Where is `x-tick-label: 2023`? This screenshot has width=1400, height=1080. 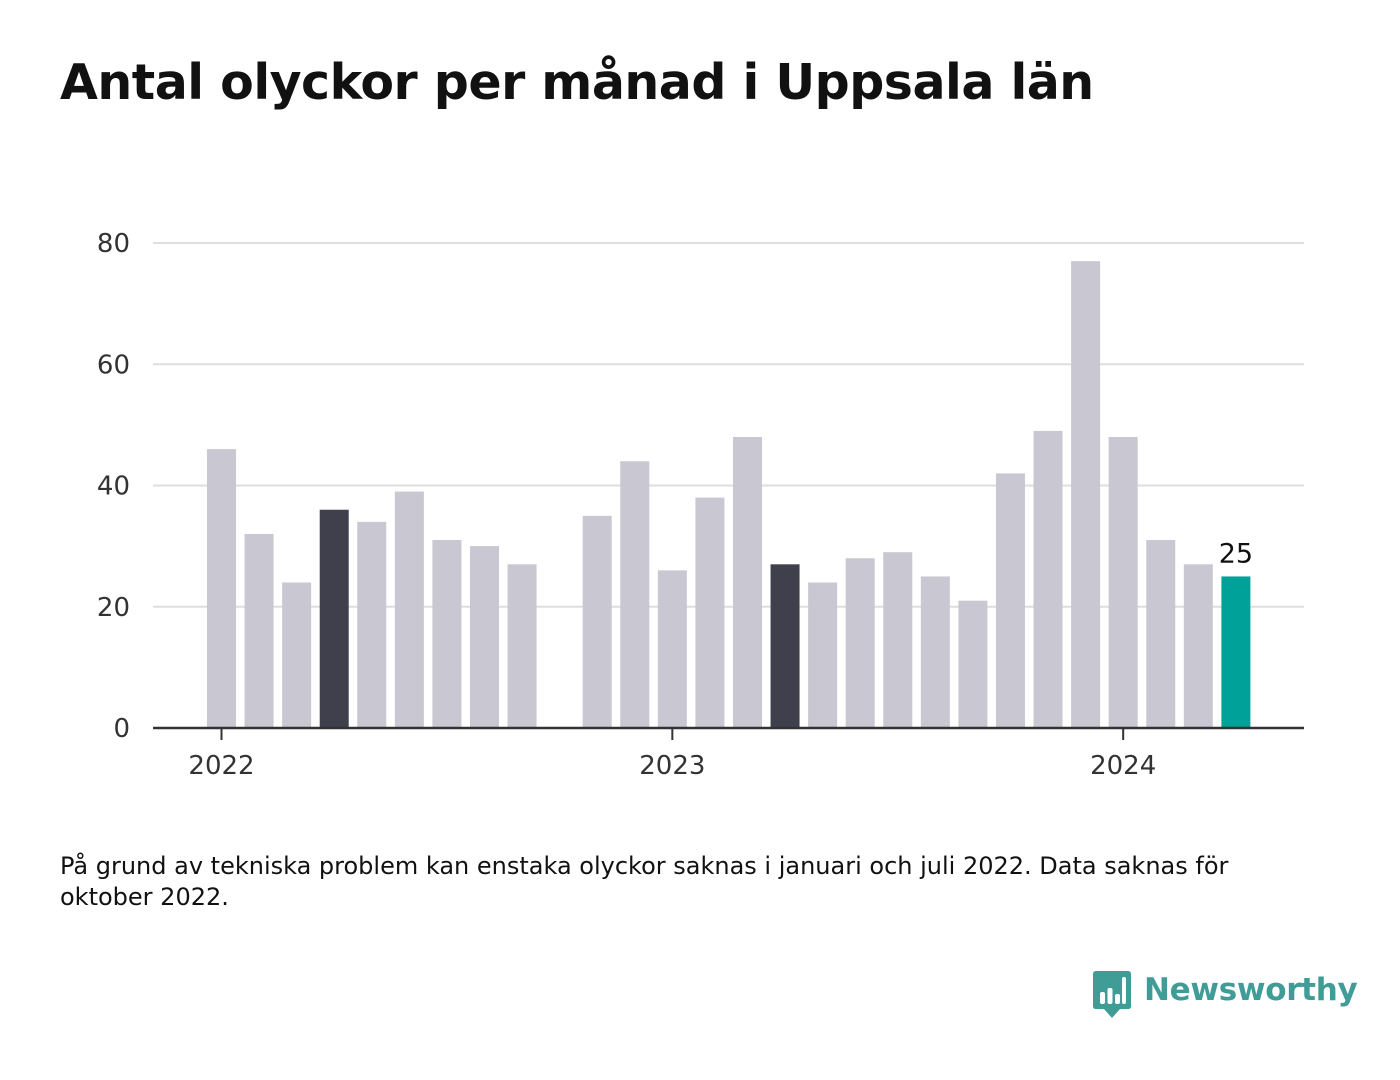
x-tick-label: 2023 is located at coordinates (672, 766).